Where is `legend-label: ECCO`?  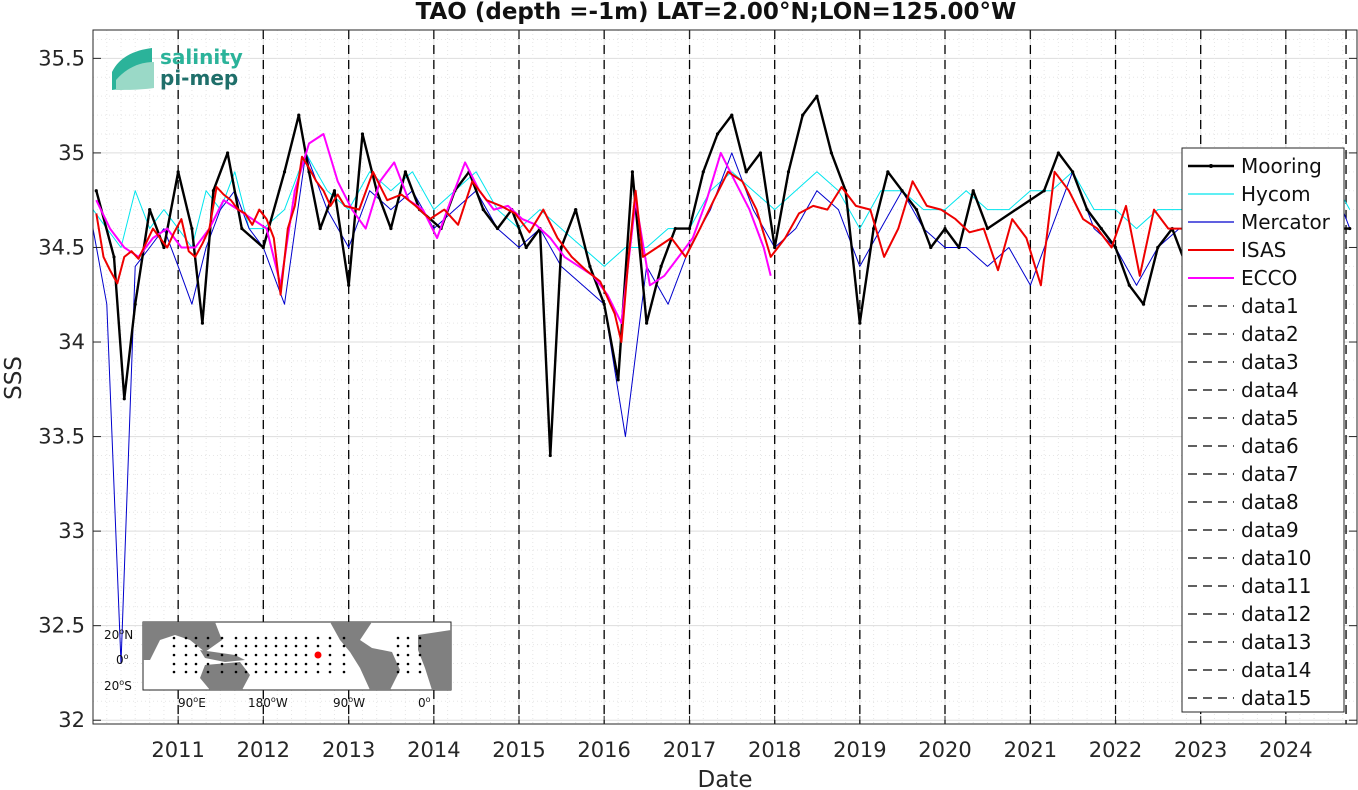
legend-label: ECCO is located at coordinates (1269, 278).